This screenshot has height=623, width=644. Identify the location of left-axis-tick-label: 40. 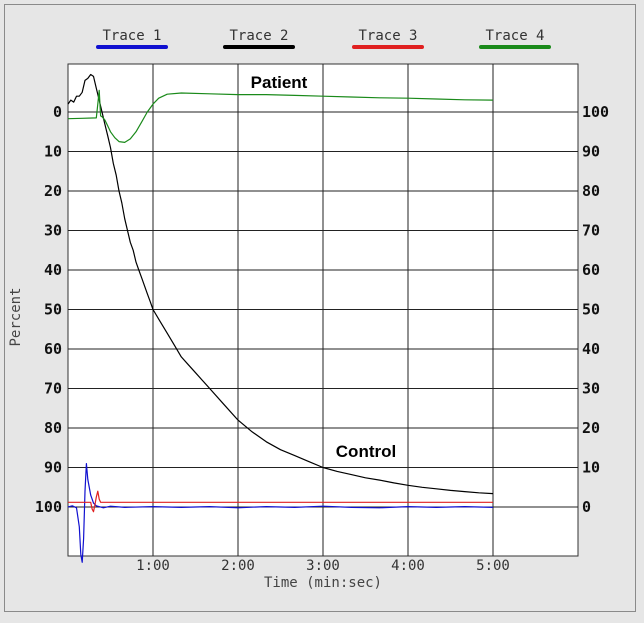
(53, 270).